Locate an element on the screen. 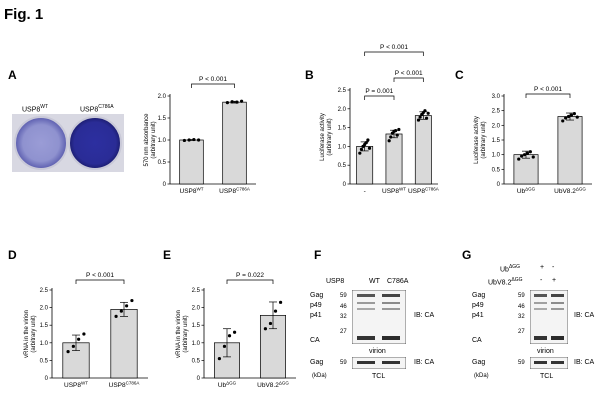  g-tcl-mw-59: 59 is located at coordinates (521, 363).